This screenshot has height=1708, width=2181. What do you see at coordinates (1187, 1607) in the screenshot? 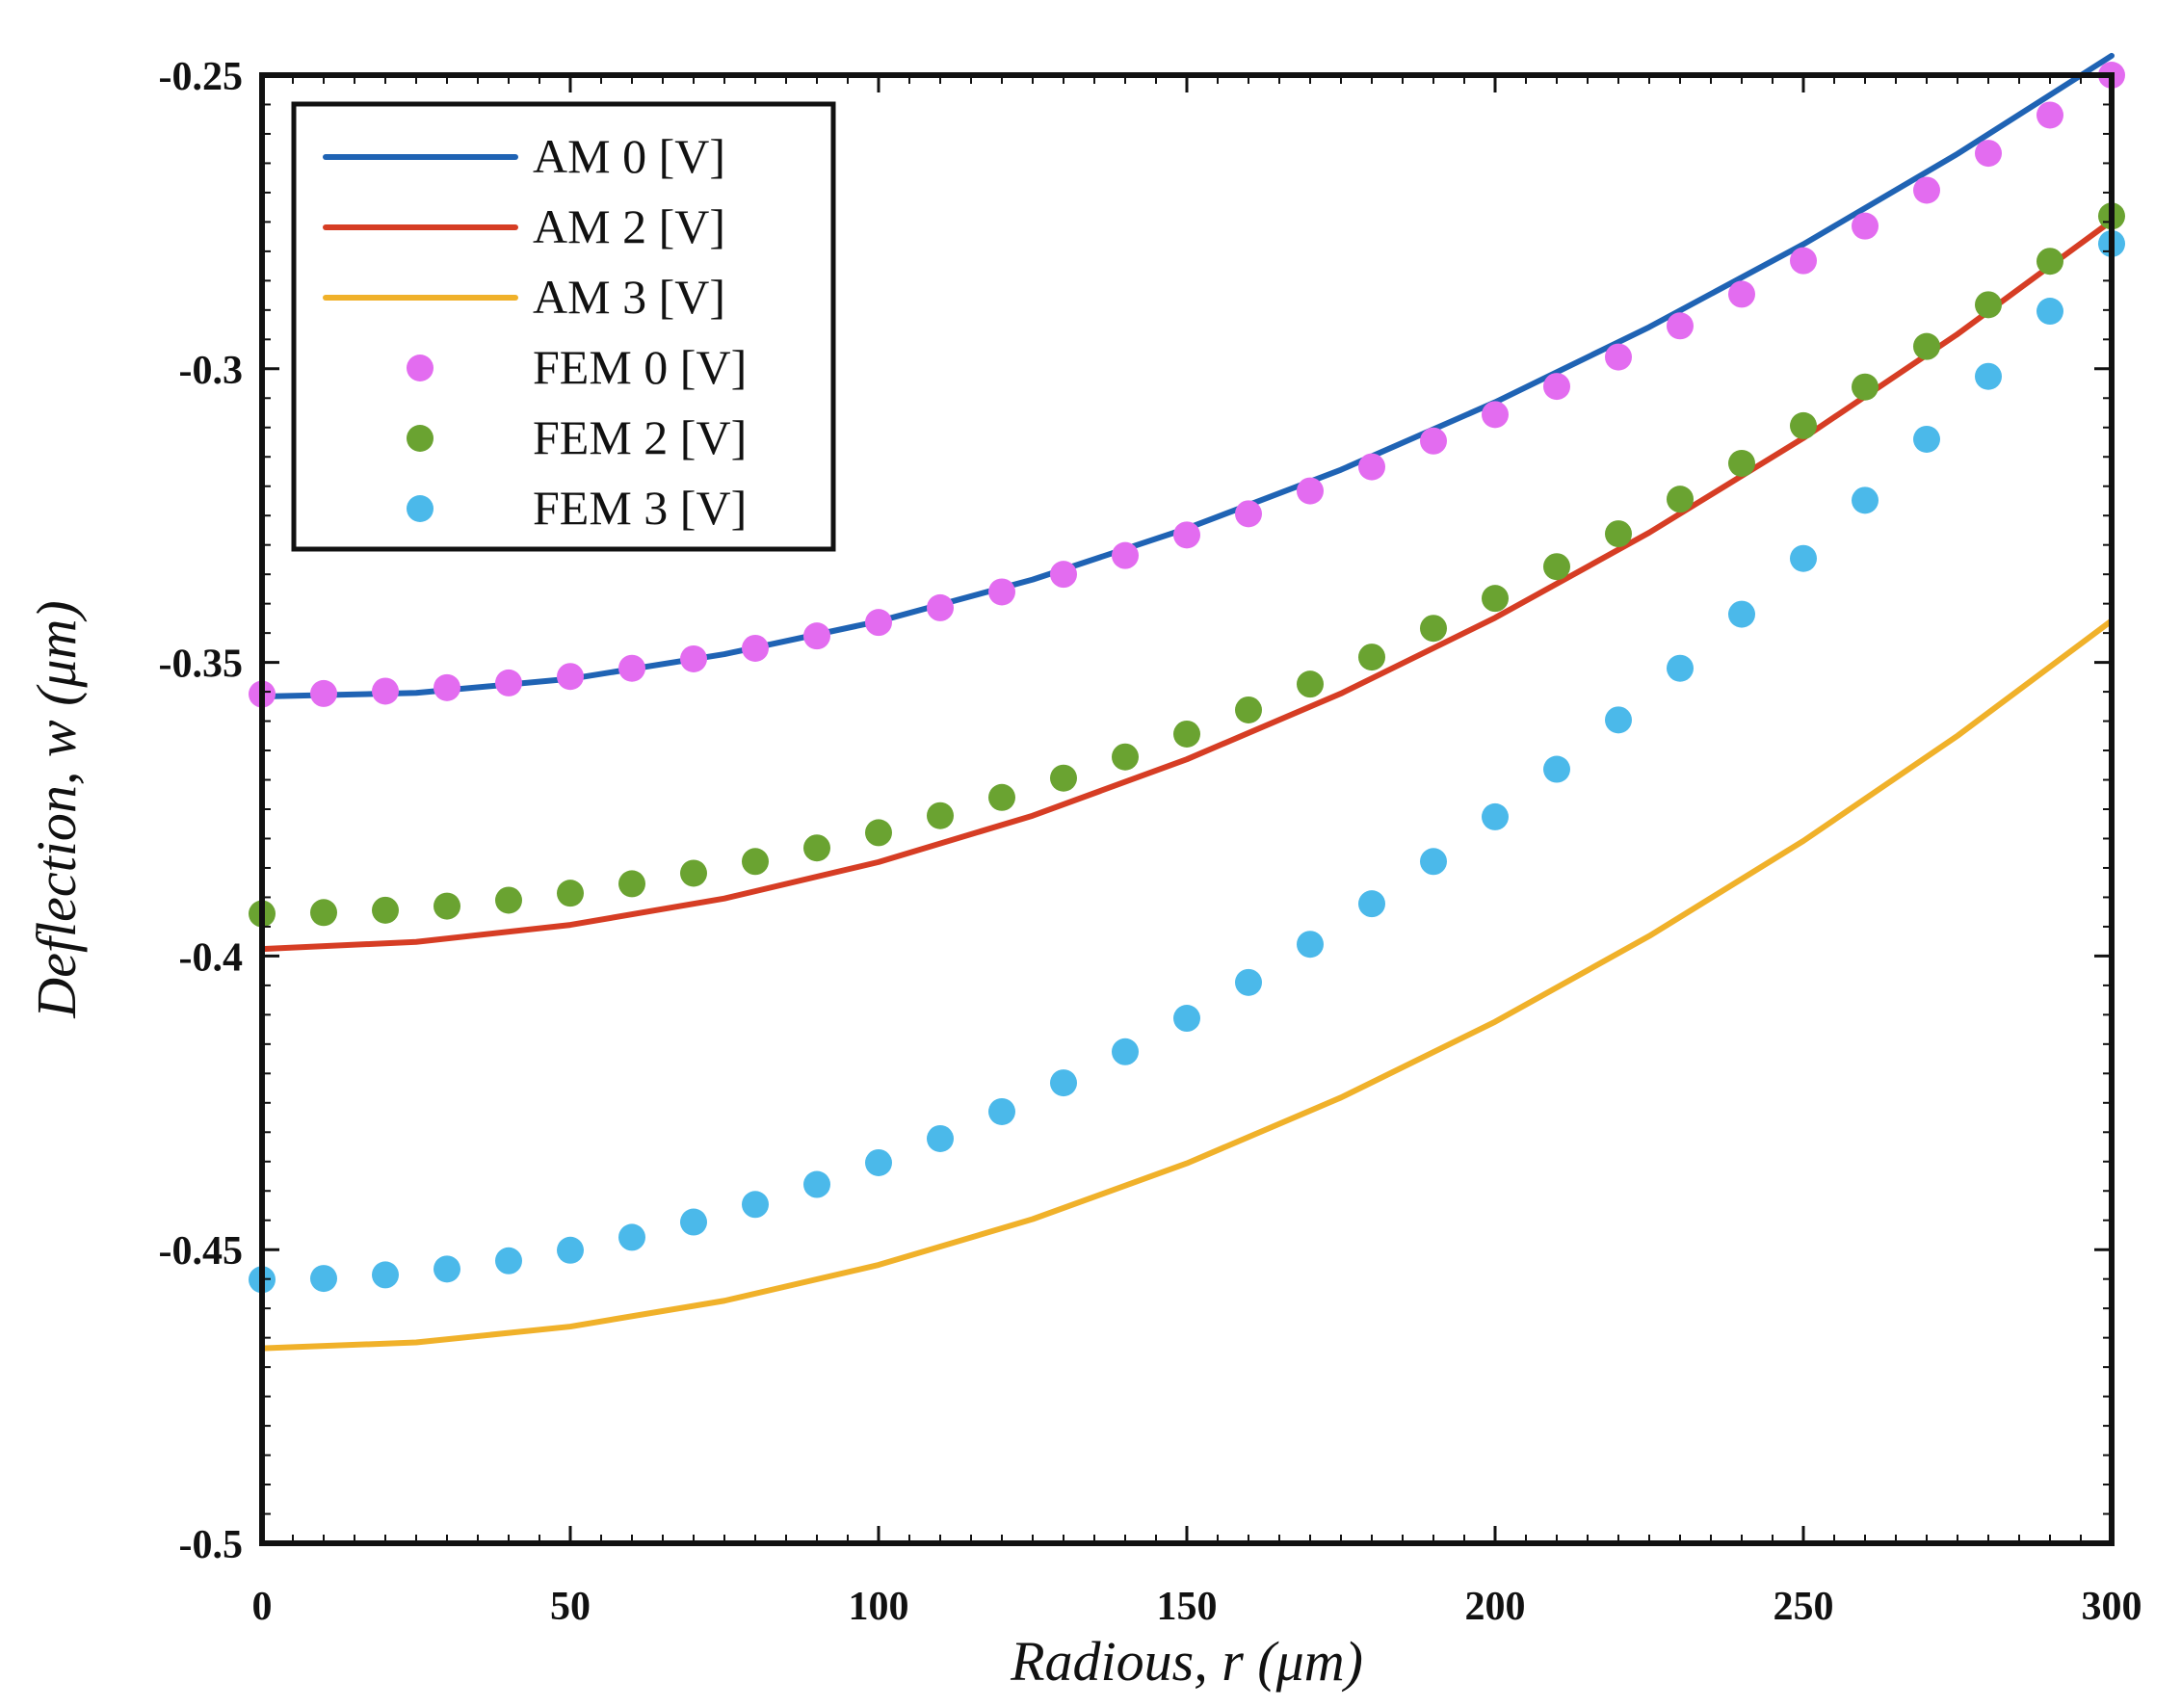
I see `x-tick-label: 150` at bounding box center [1187, 1607].